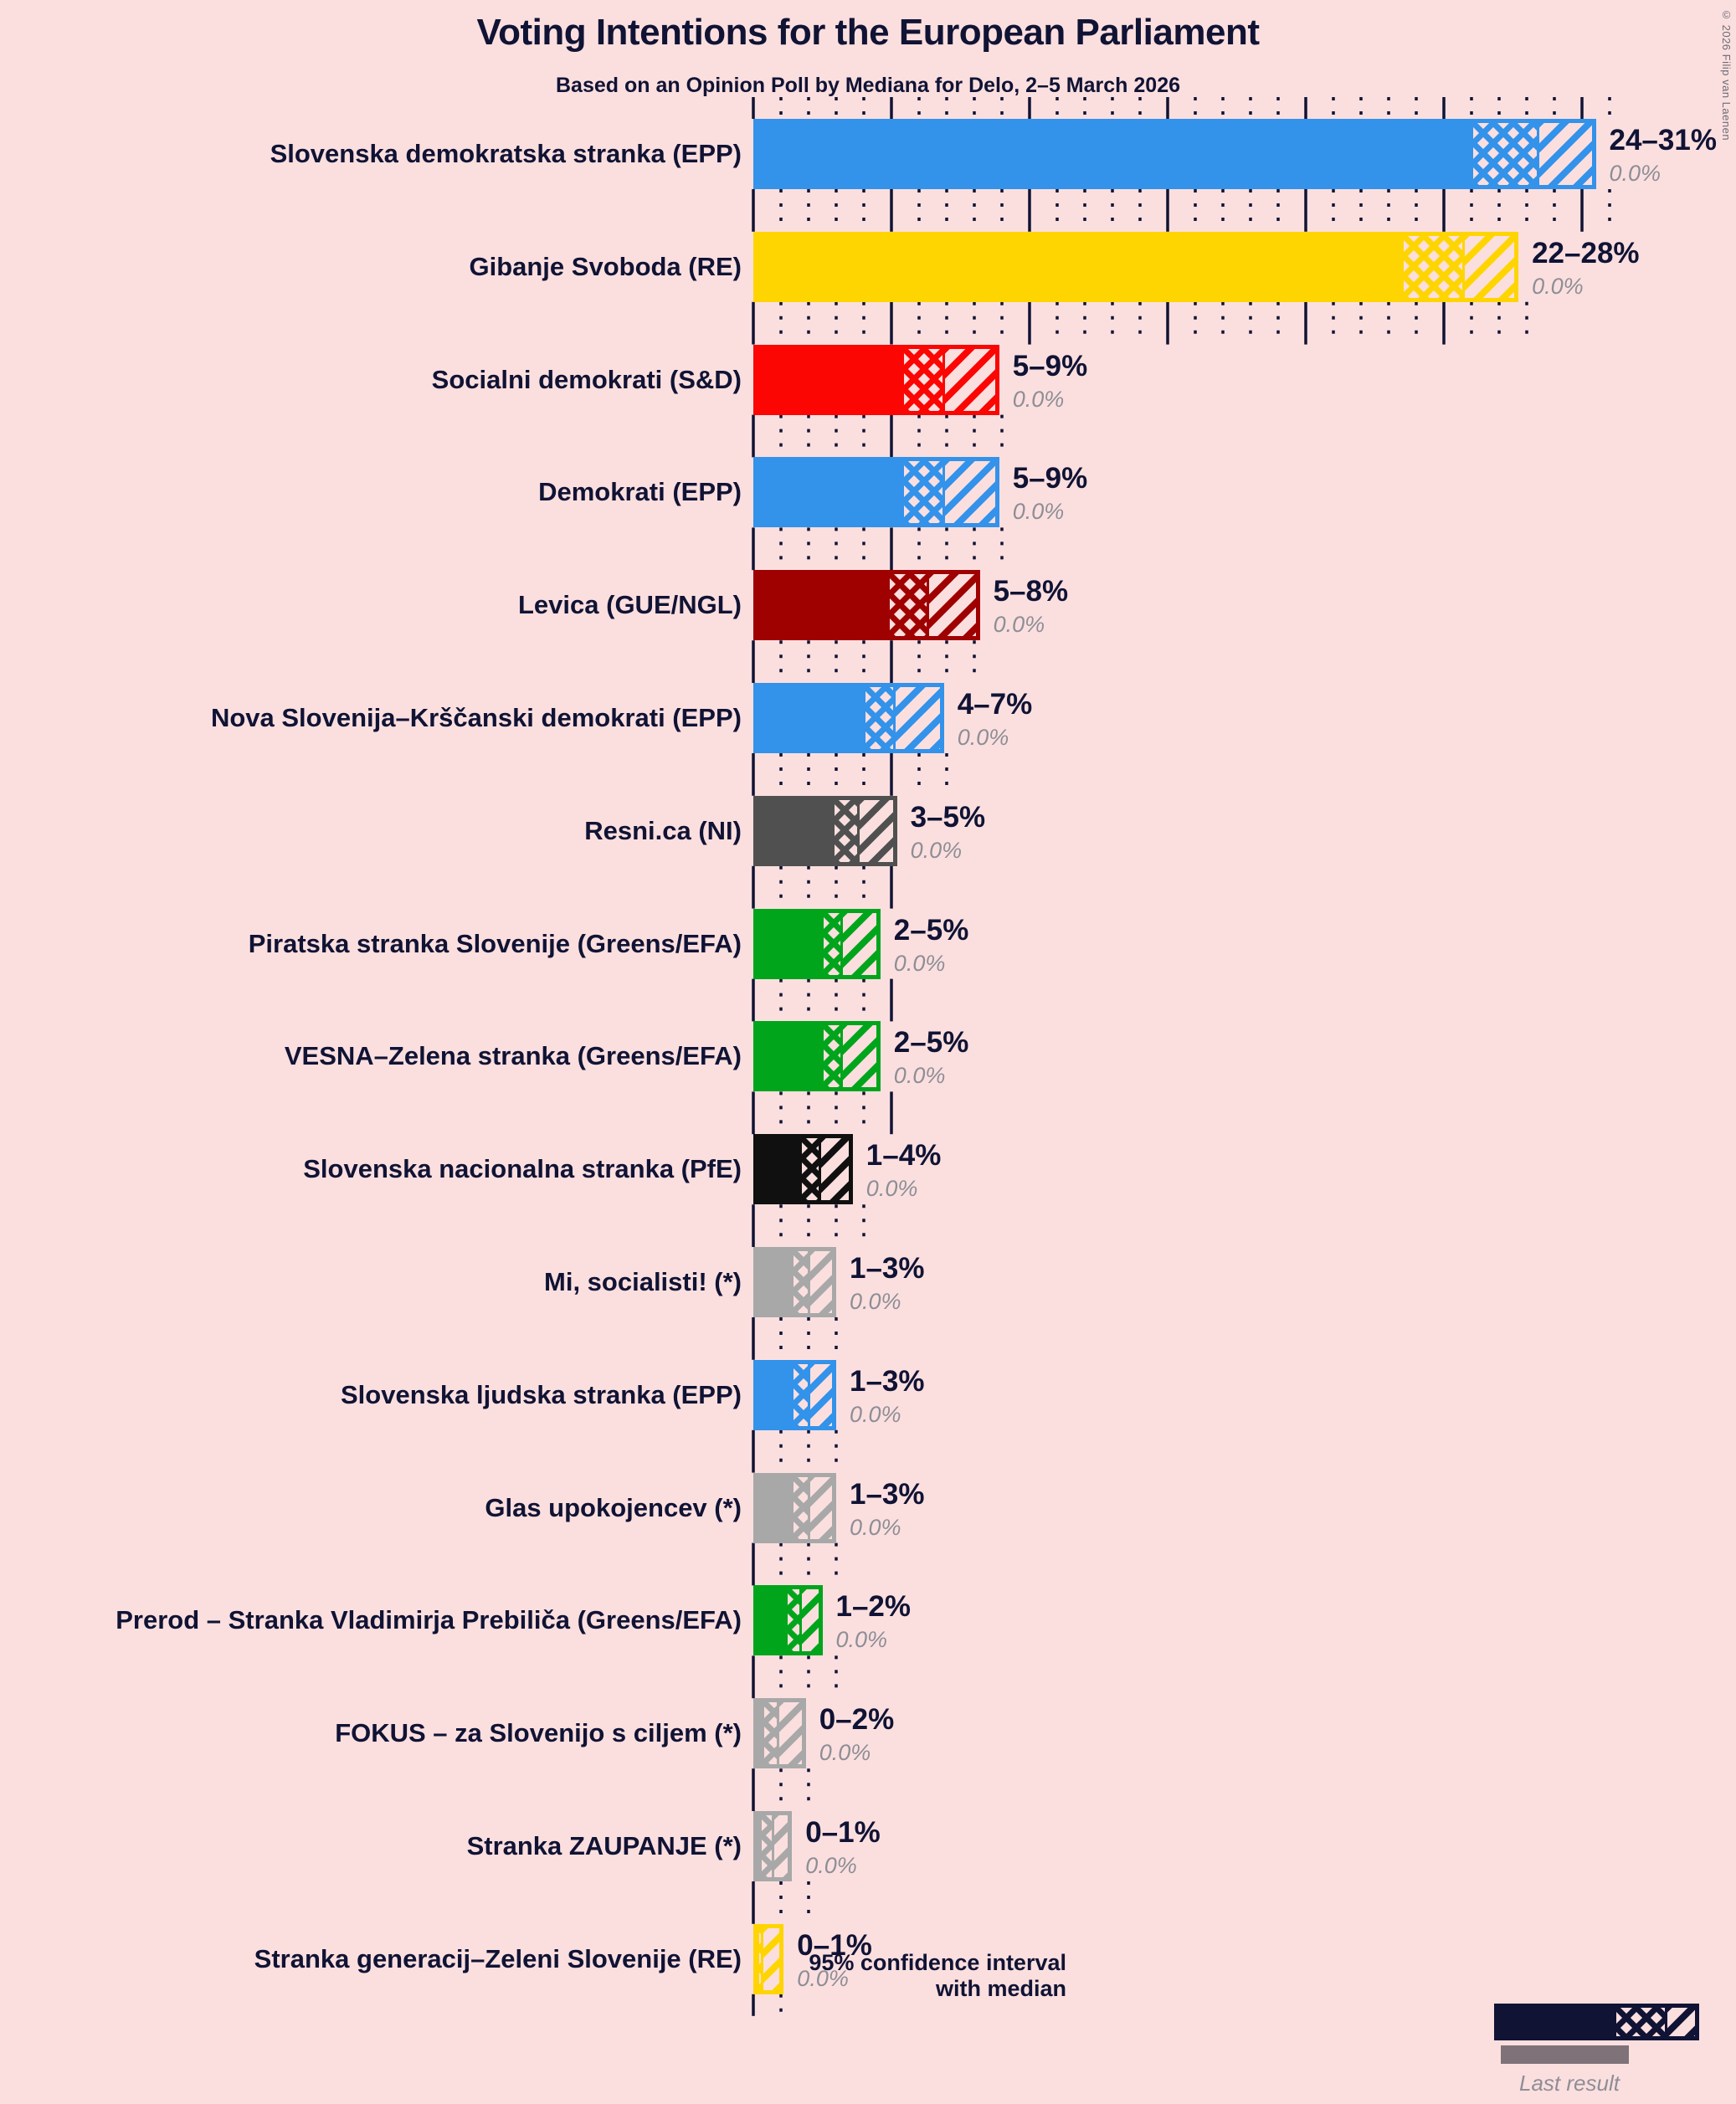 The image size is (1736, 2104). What do you see at coordinates (522, 1169) in the screenshot?
I see `party-label: Slovenska nacionalna stranka (PfE)` at bounding box center [522, 1169].